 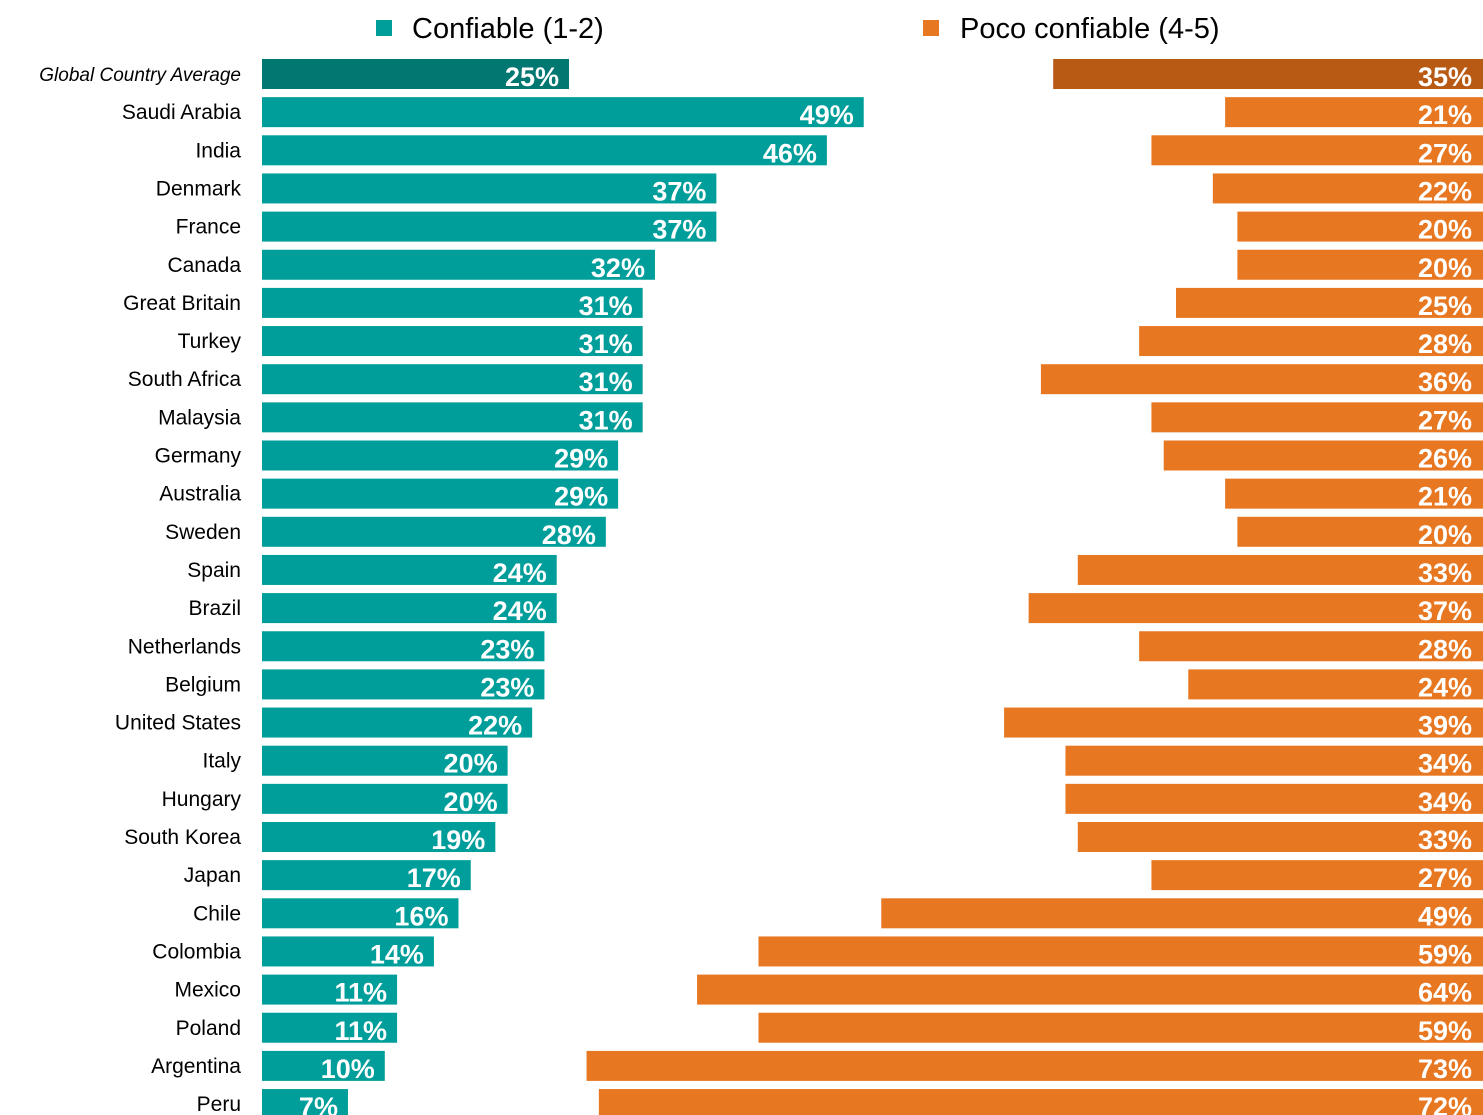 What do you see at coordinates (379, 837) in the screenshot?
I see `bar-confiable-south-korea` at bounding box center [379, 837].